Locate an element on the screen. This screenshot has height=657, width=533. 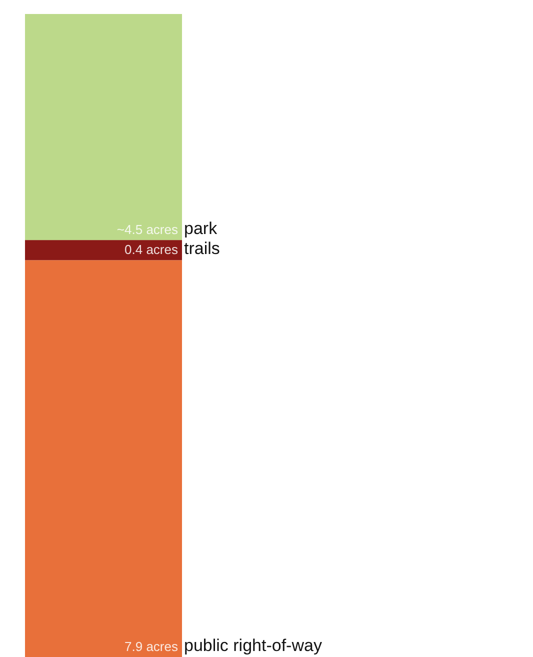
series-label: trails is located at coordinates (202, 248).